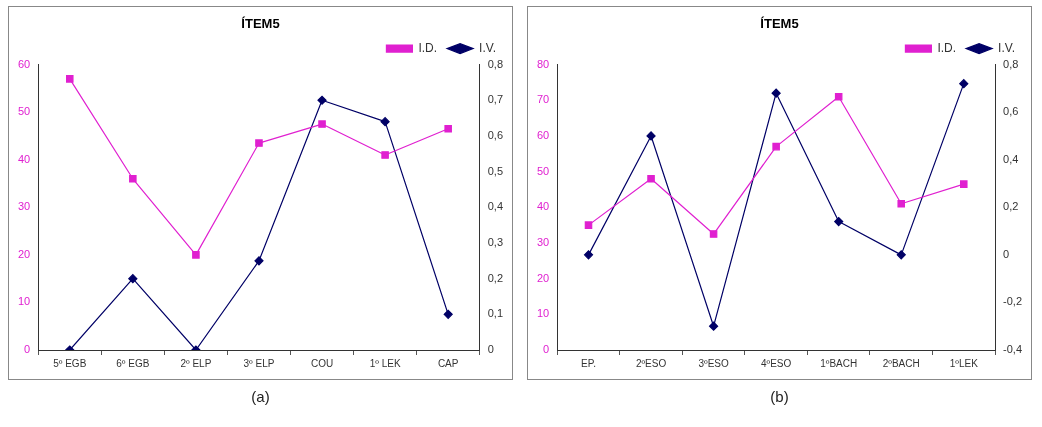 Image resolution: width=1042 pixels, height=427 pixels. I want to click on y2-tick-label: 0,3, so click(495, 242).